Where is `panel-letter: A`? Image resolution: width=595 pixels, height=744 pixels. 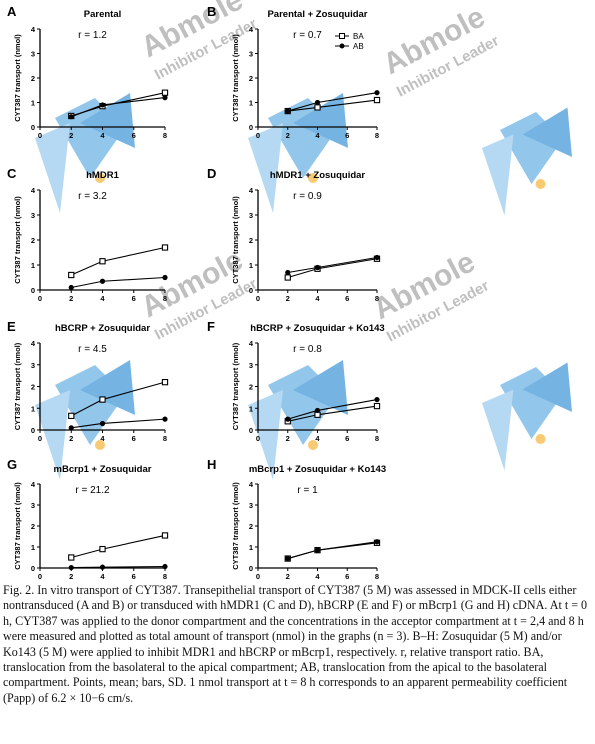
panel-letter: A is located at coordinates (12, 11).